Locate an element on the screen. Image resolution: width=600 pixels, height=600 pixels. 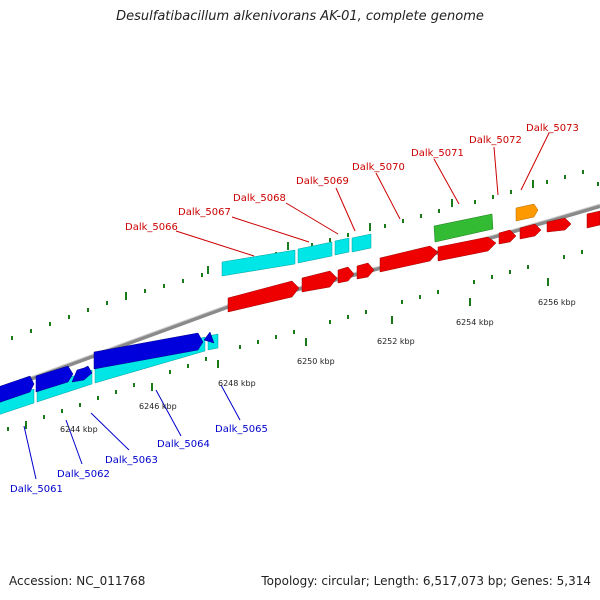
scale-label-6246: 6246 kbp is located at coordinates (158, 406).